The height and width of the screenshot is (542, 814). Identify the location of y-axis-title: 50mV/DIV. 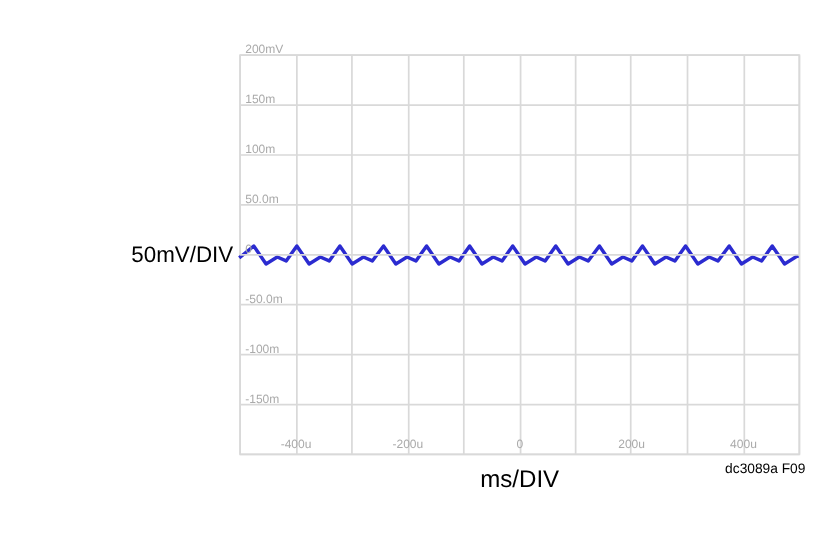
(183, 255).